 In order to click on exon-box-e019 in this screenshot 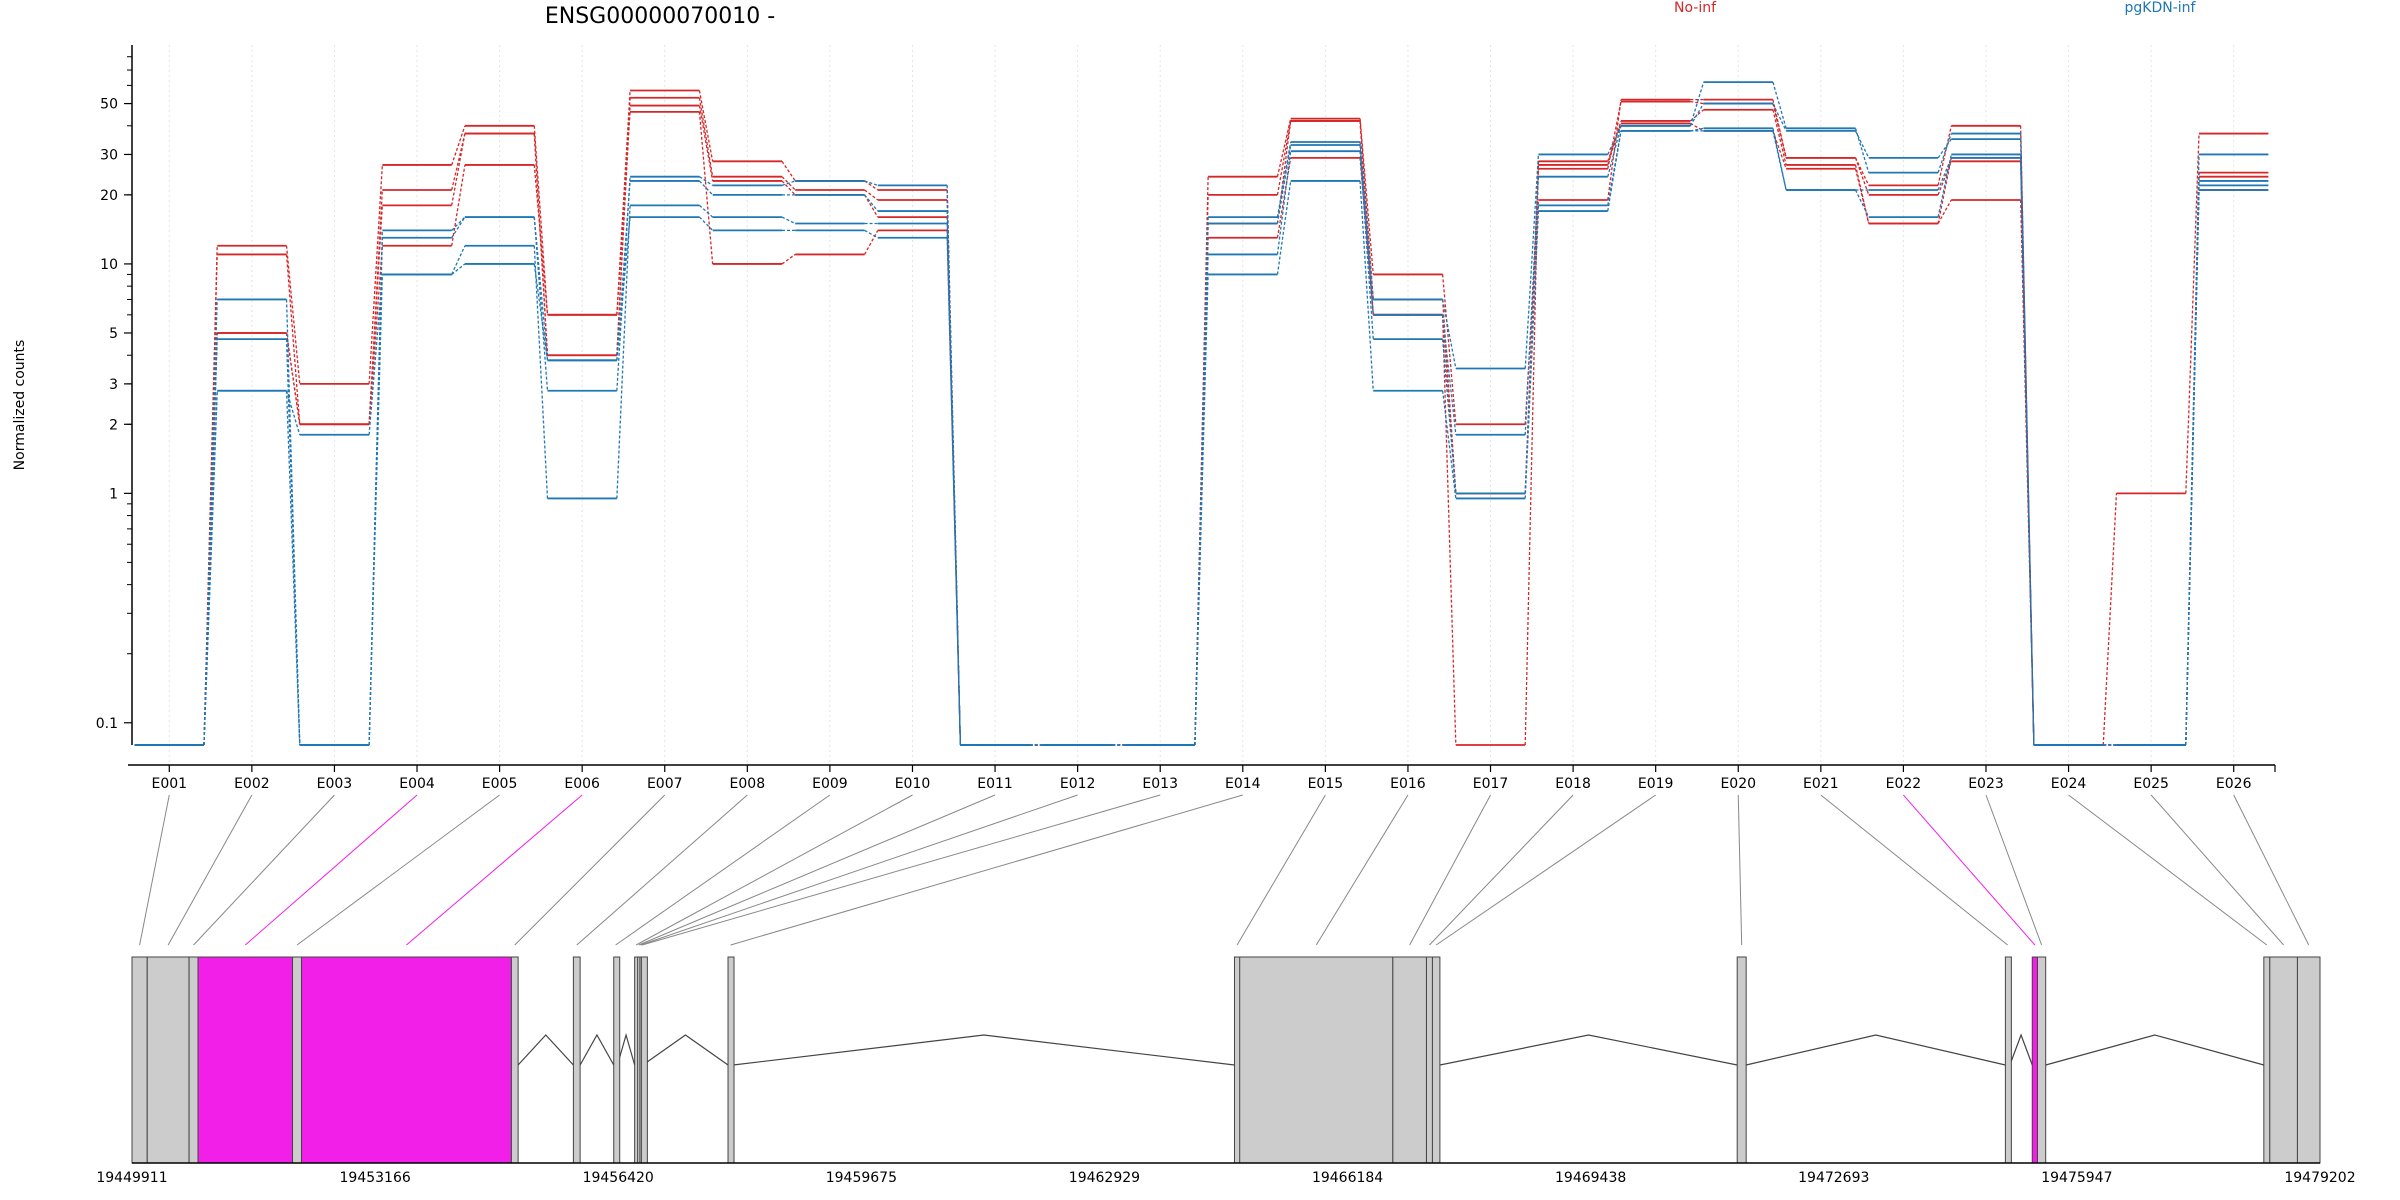, I will do `click(1436, 1060)`.